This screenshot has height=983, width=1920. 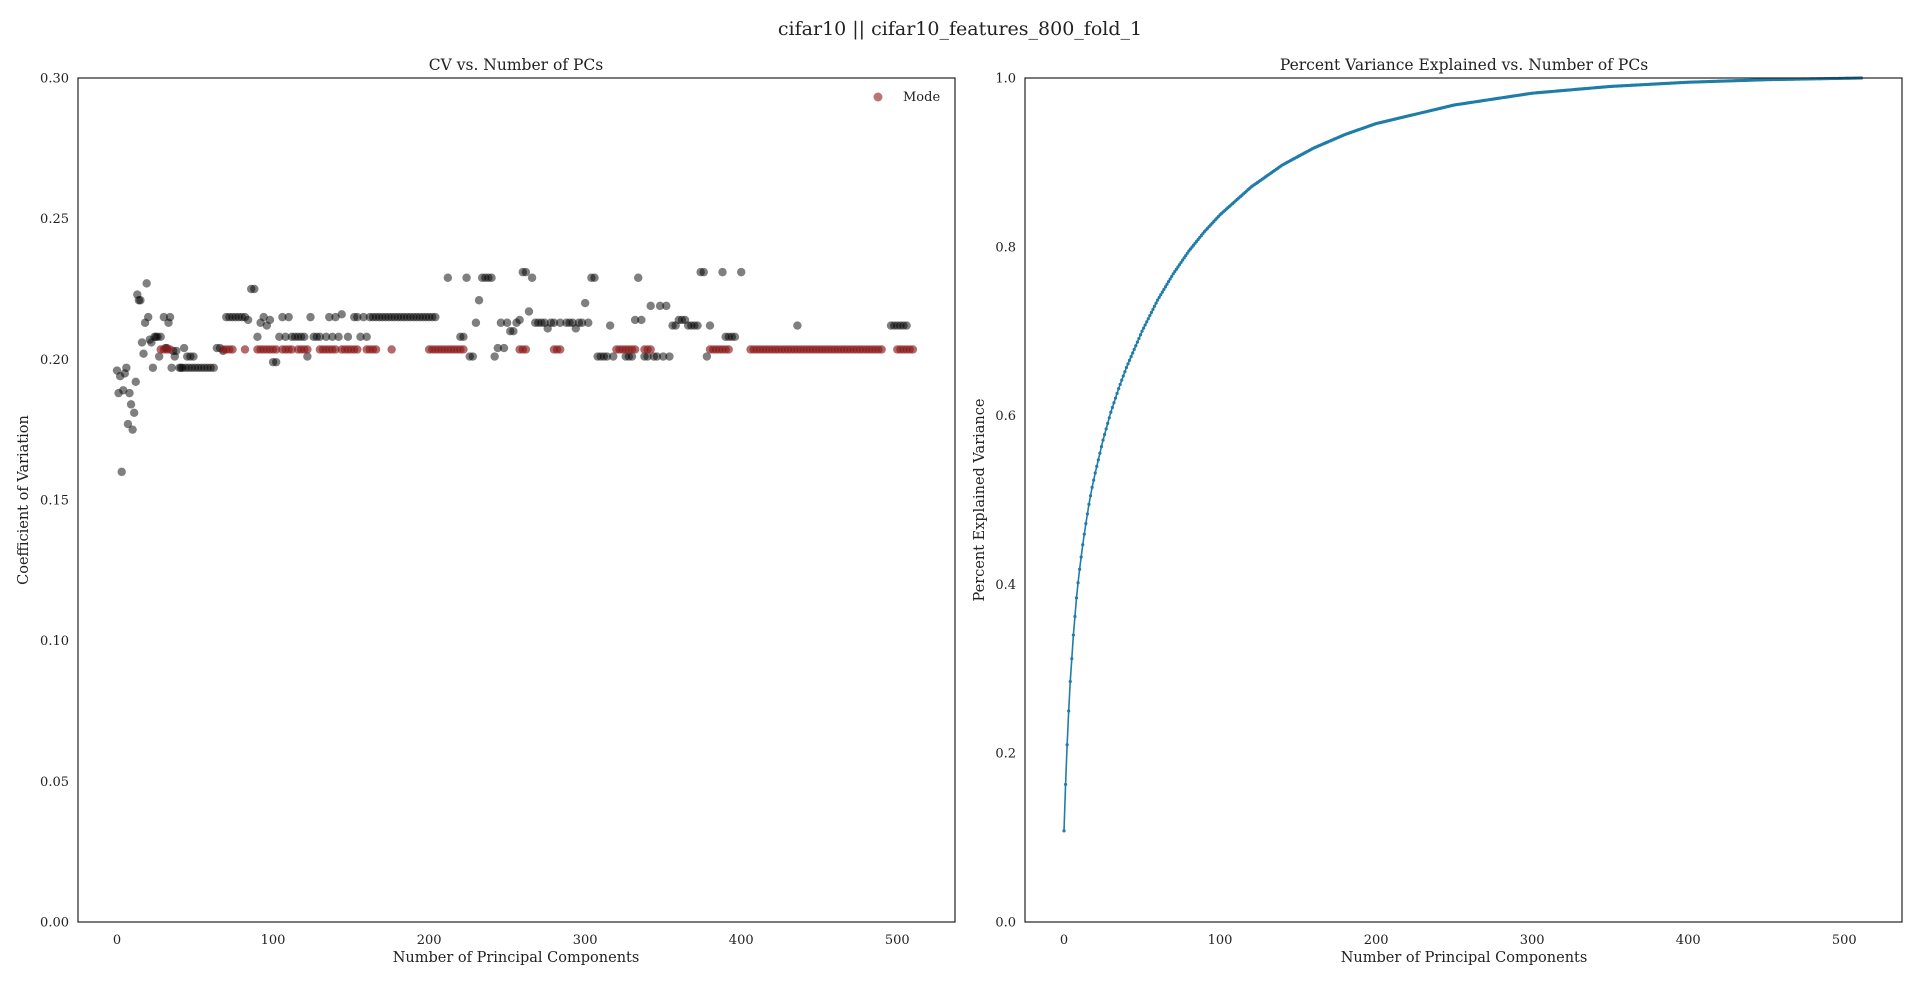 What do you see at coordinates (1064, 940) in the screenshot?
I see `variance-xtick-label: 0` at bounding box center [1064, 940].